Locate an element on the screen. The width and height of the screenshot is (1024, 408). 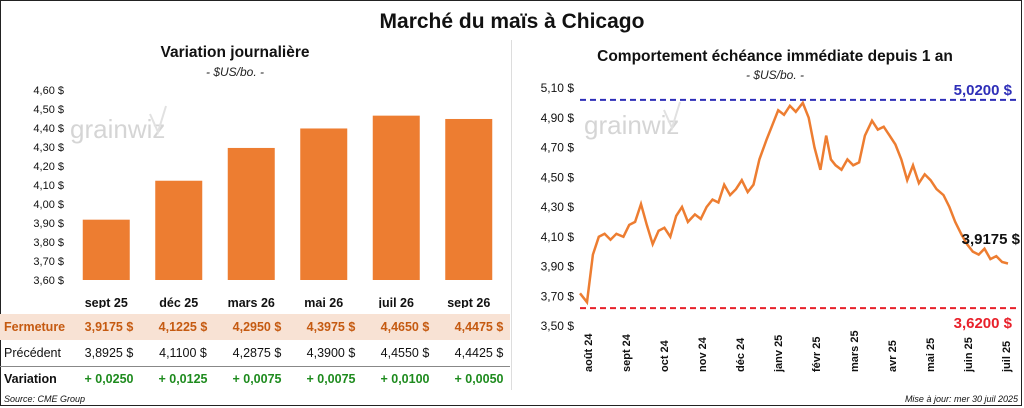
fermeture-cell: 4,4475 $ is located at coordinates (479, 327).